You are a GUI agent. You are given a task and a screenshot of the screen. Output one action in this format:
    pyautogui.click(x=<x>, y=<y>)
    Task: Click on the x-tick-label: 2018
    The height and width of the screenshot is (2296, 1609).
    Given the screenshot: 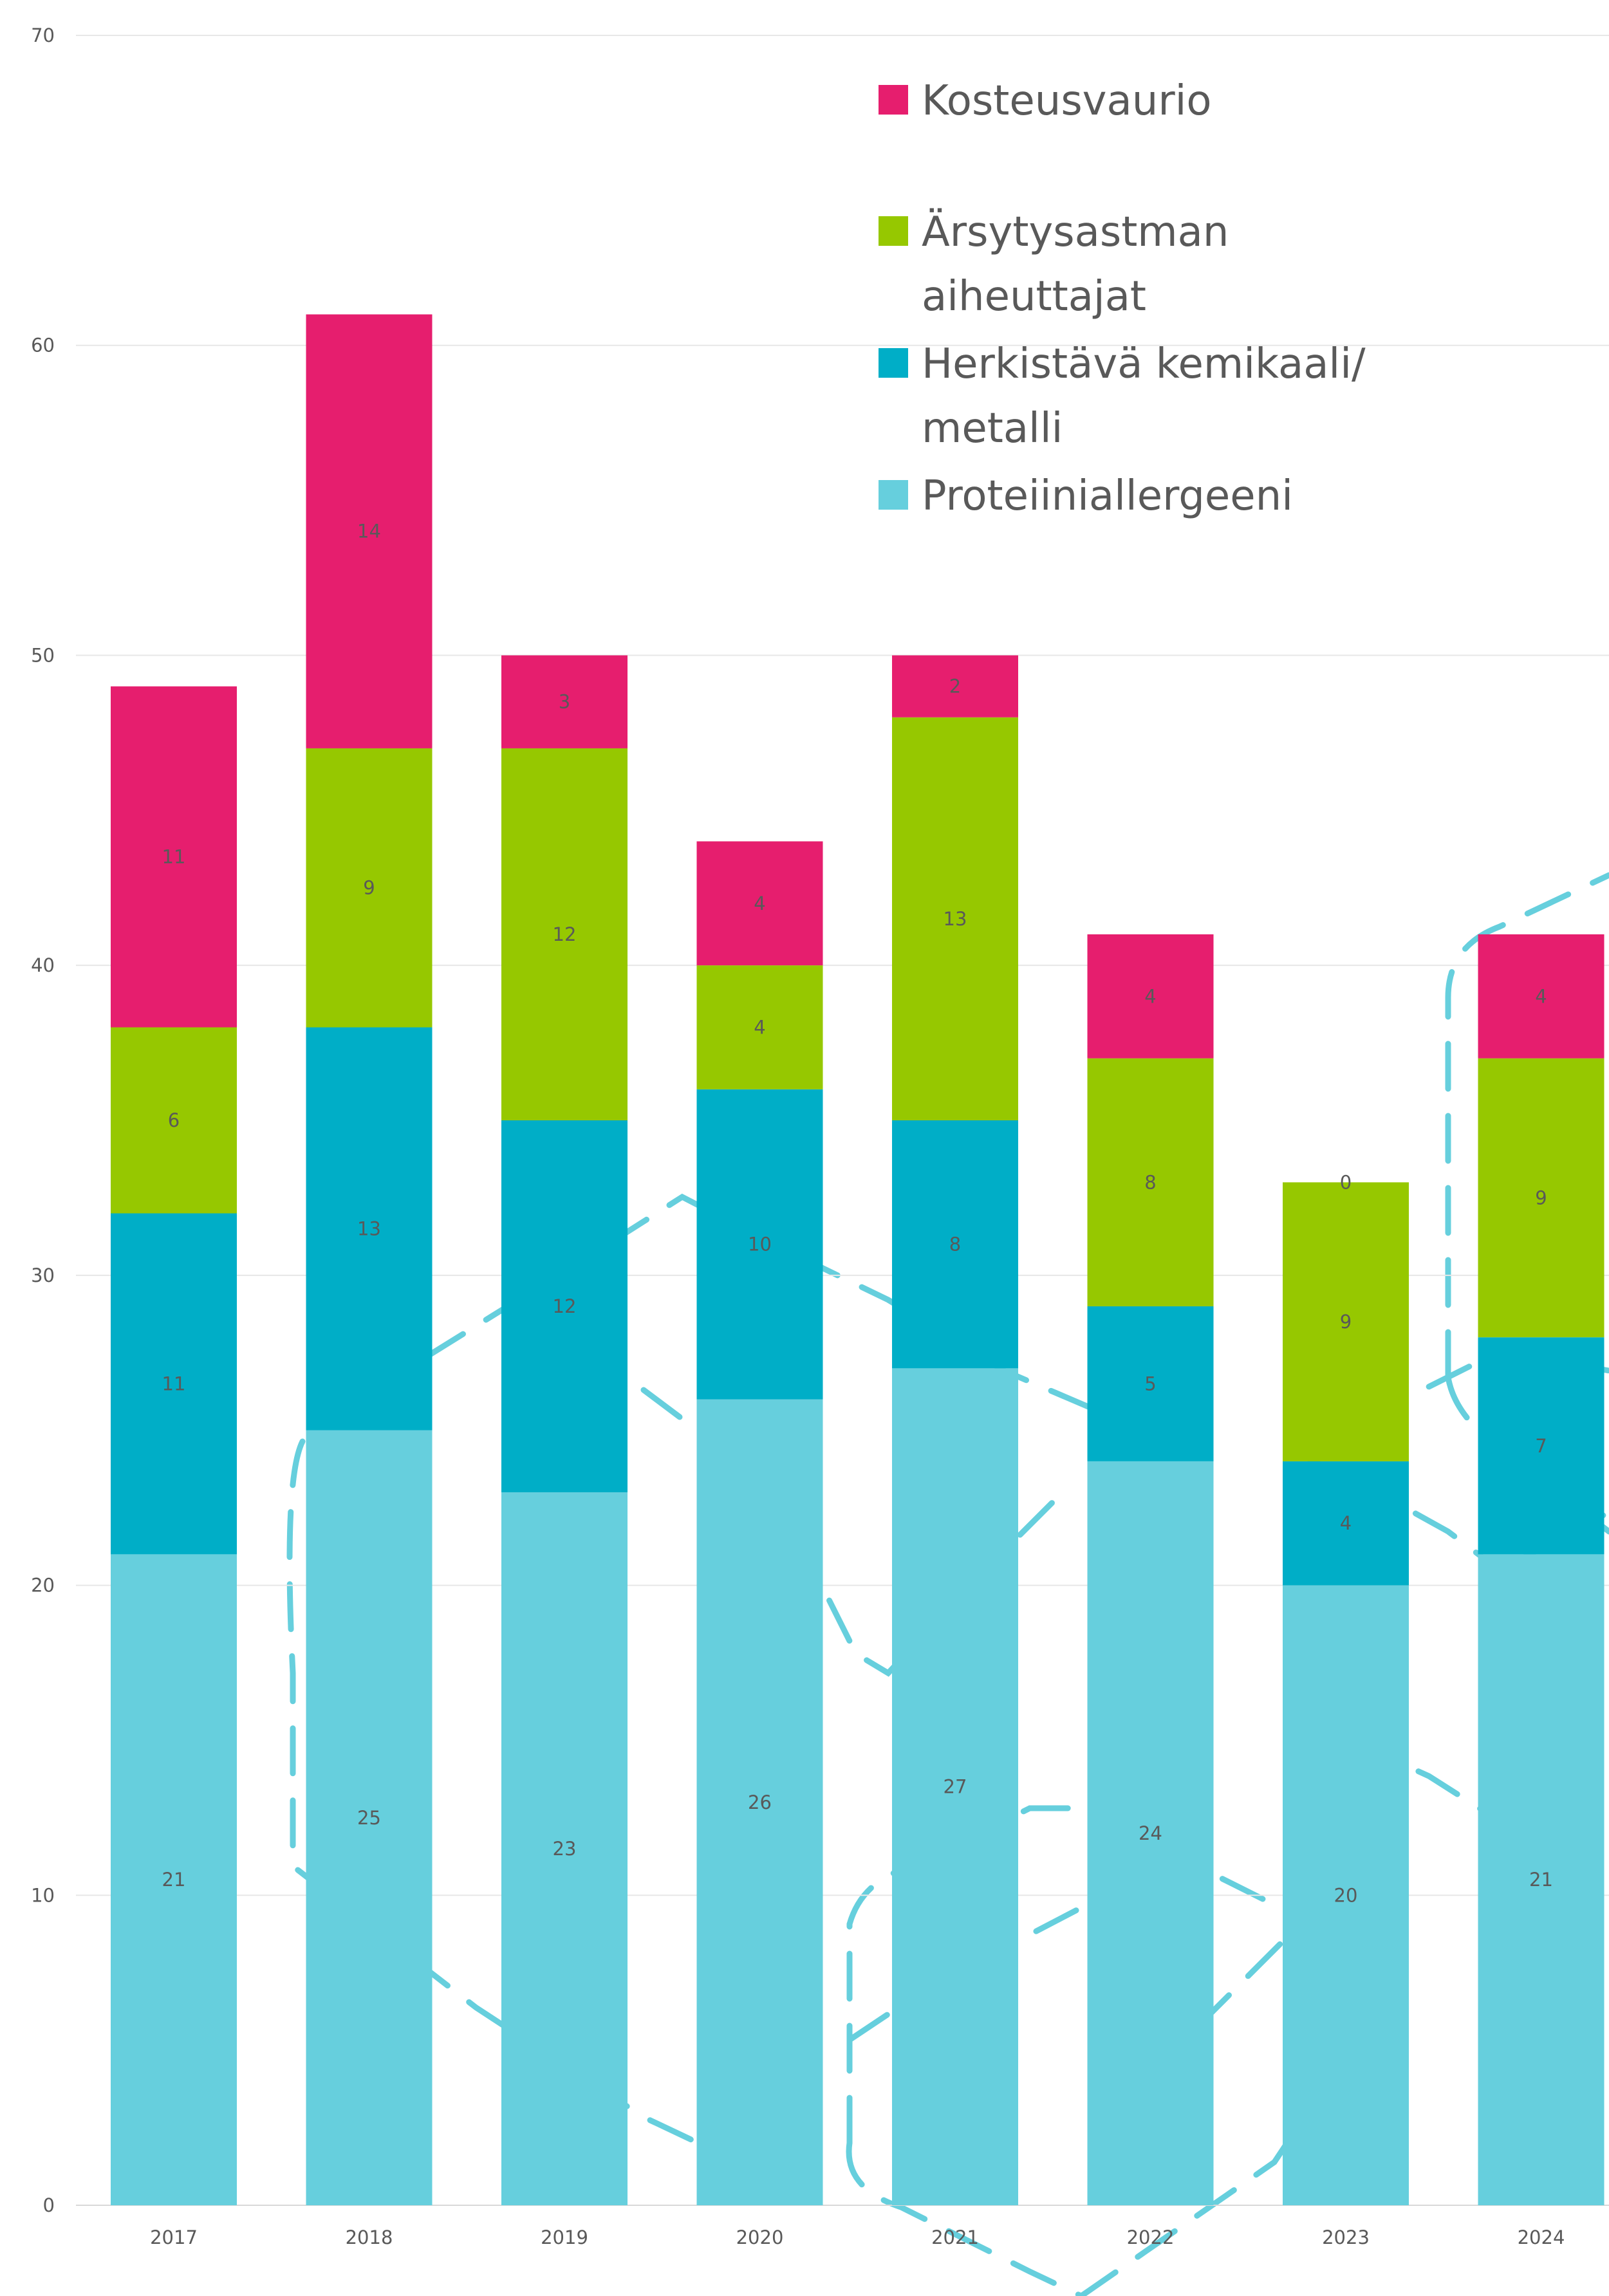 What is the action you would take?
    pyautogui.click(x=369, y=2237)
    